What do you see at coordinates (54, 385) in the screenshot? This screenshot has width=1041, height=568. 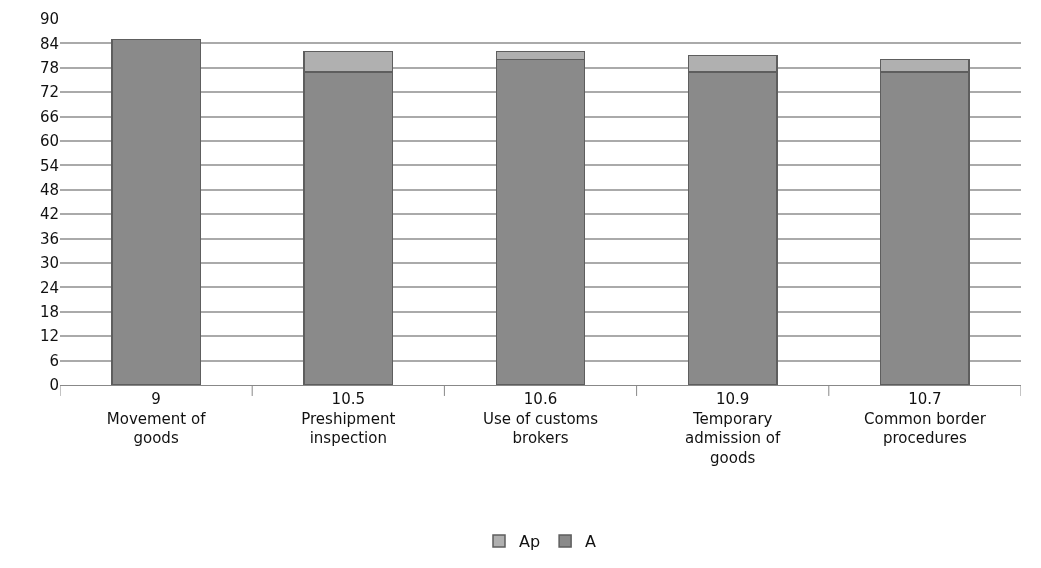 I see `y-tick-label: 0` at bounding box center [54, 385].